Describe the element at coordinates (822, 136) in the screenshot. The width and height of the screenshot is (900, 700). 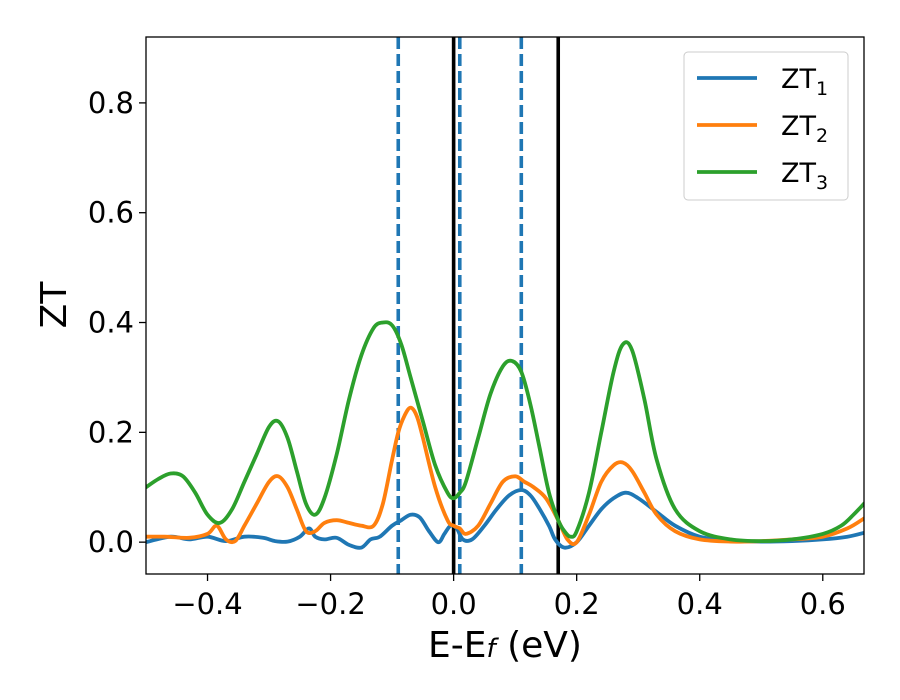
I see `legend-label-sub: 2` at that location.